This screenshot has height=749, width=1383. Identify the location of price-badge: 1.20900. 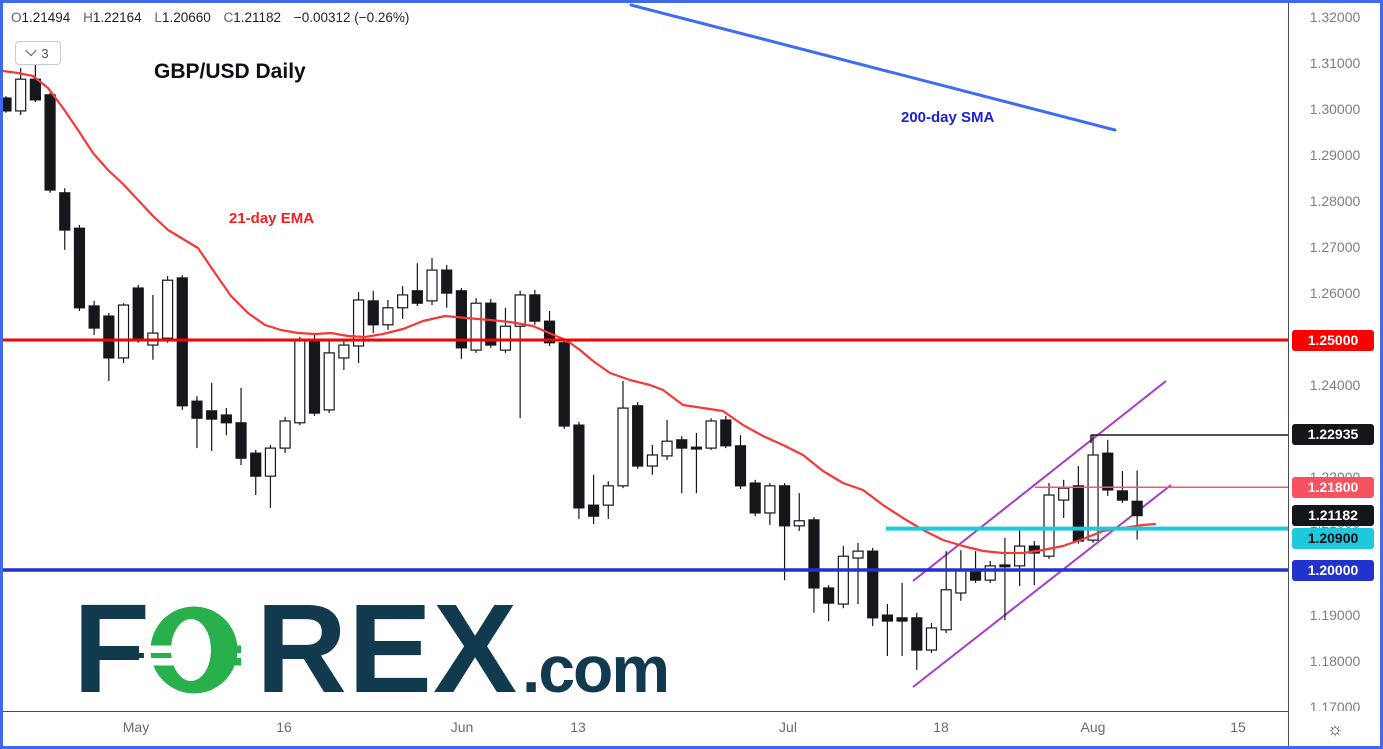
(1333, 538).